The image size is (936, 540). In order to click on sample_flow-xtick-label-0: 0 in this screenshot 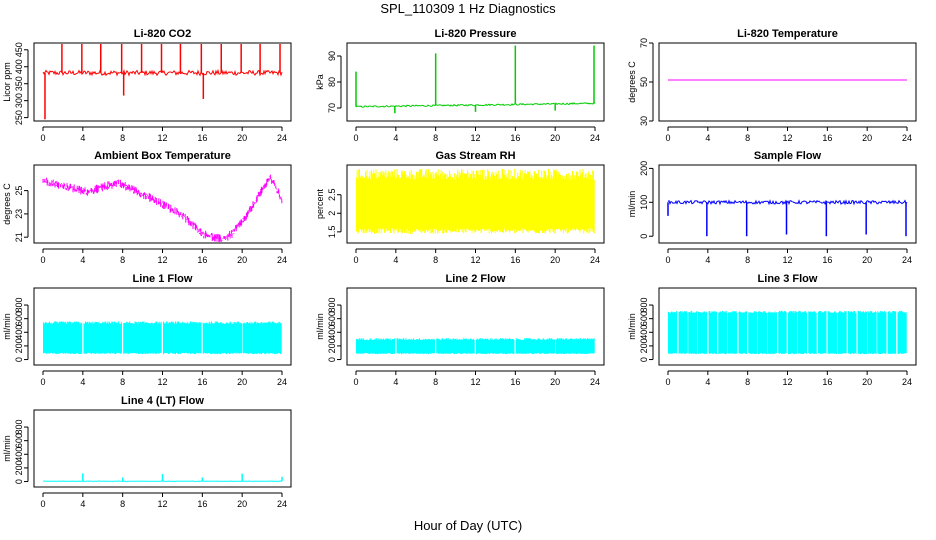, I will do `click(667, 260)`.